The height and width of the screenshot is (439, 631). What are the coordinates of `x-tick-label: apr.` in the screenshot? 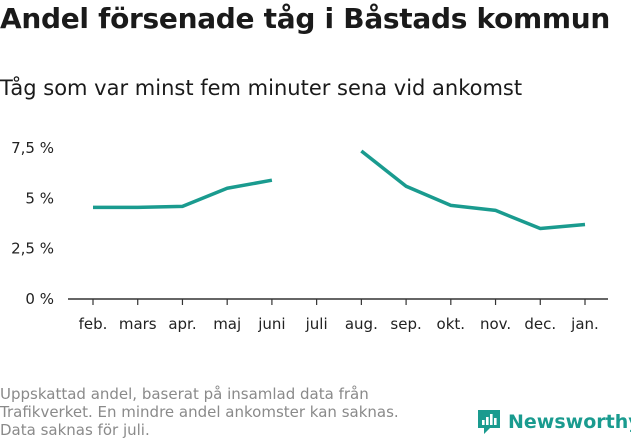 It's located at (182, 324).